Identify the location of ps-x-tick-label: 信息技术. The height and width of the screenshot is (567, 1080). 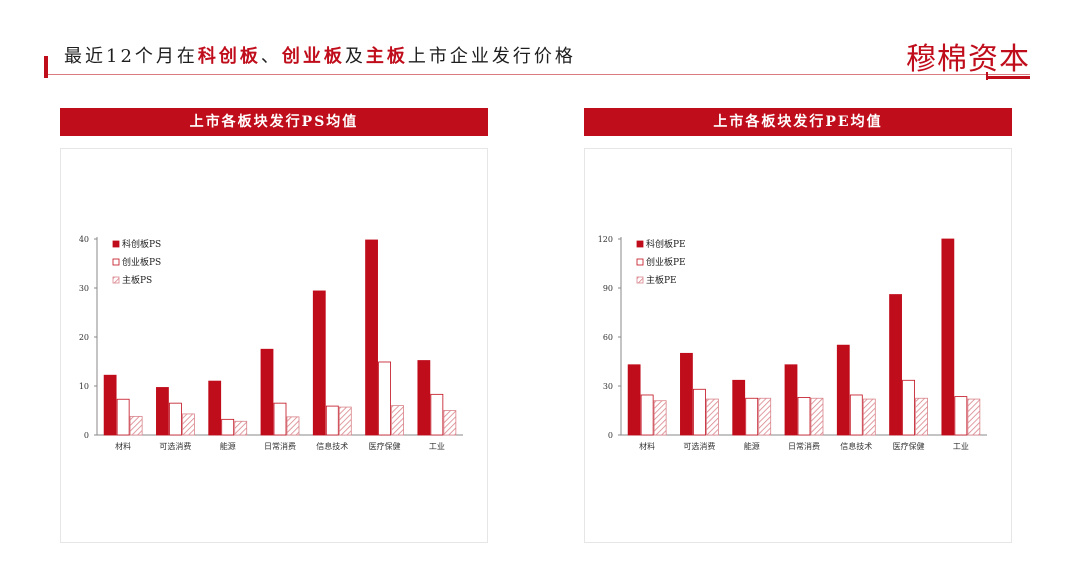
(332, 446).